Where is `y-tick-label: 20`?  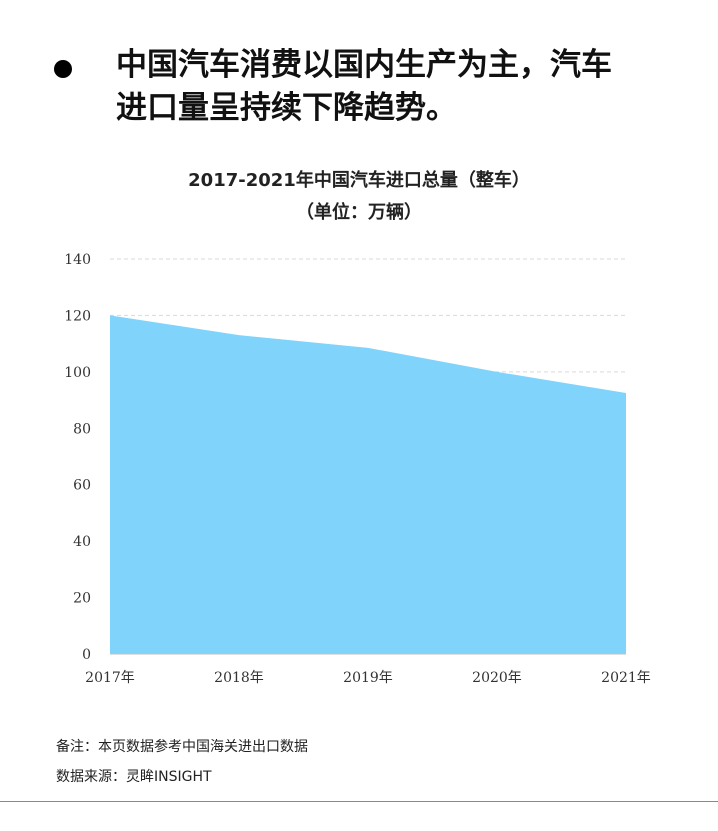 y-tick-label: 20 is located at coordinates (82, 599).